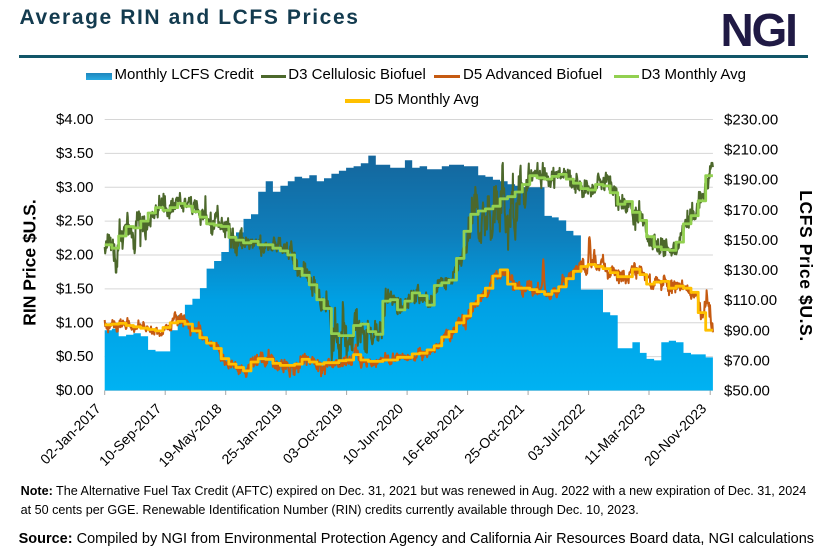 The width and height of the screenshot is (828, 560). Describe the element at coordinates (75, 322) in the screenshot. I see `svg-text: $1.00` at that location.